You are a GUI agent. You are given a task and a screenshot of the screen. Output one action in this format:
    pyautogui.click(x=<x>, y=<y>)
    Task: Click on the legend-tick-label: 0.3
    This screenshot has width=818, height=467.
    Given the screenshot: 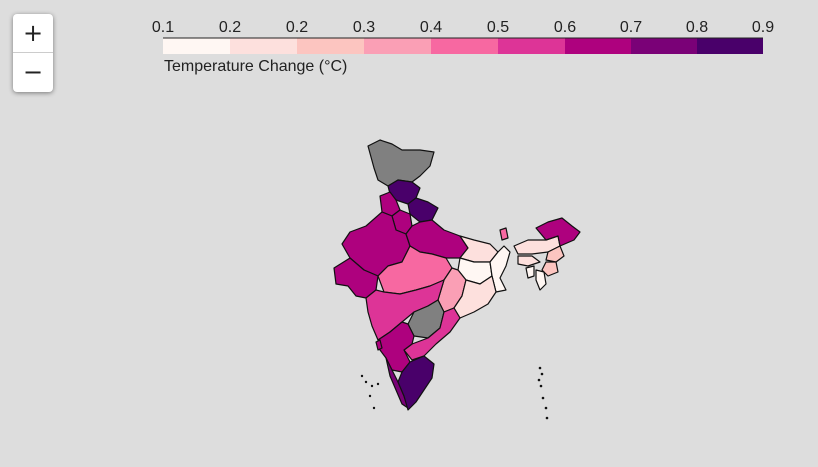 What is the action you would take?
    pyautogui.click(x=364, y=27)
    